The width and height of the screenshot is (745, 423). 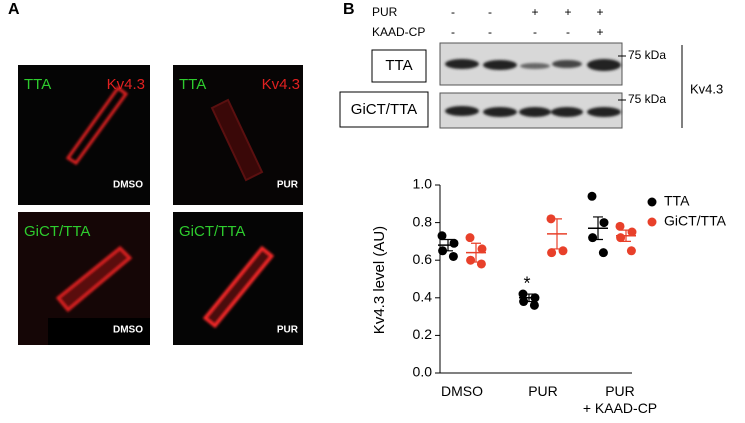 What do you see at coordinates (379, 280) in the screenshot?
I see `y-axis-label: Kv4.3 level (AU)` at bounding box center [379, 280].